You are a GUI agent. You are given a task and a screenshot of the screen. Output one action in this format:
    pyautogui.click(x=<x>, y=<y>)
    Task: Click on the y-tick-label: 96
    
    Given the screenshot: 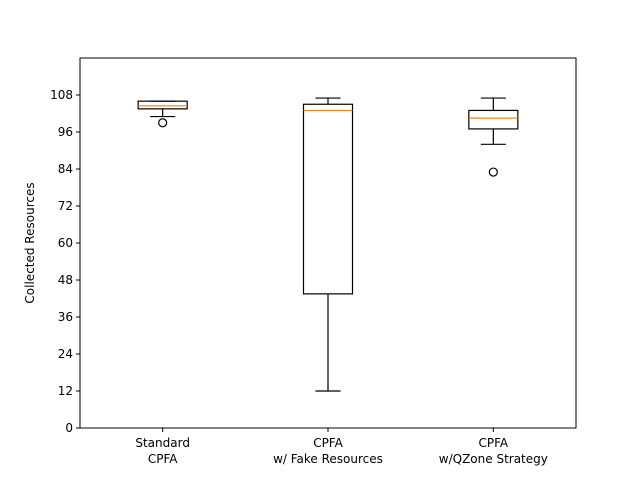 What is the action you would take?
    pyautogui.click(x=65, y=132)
    